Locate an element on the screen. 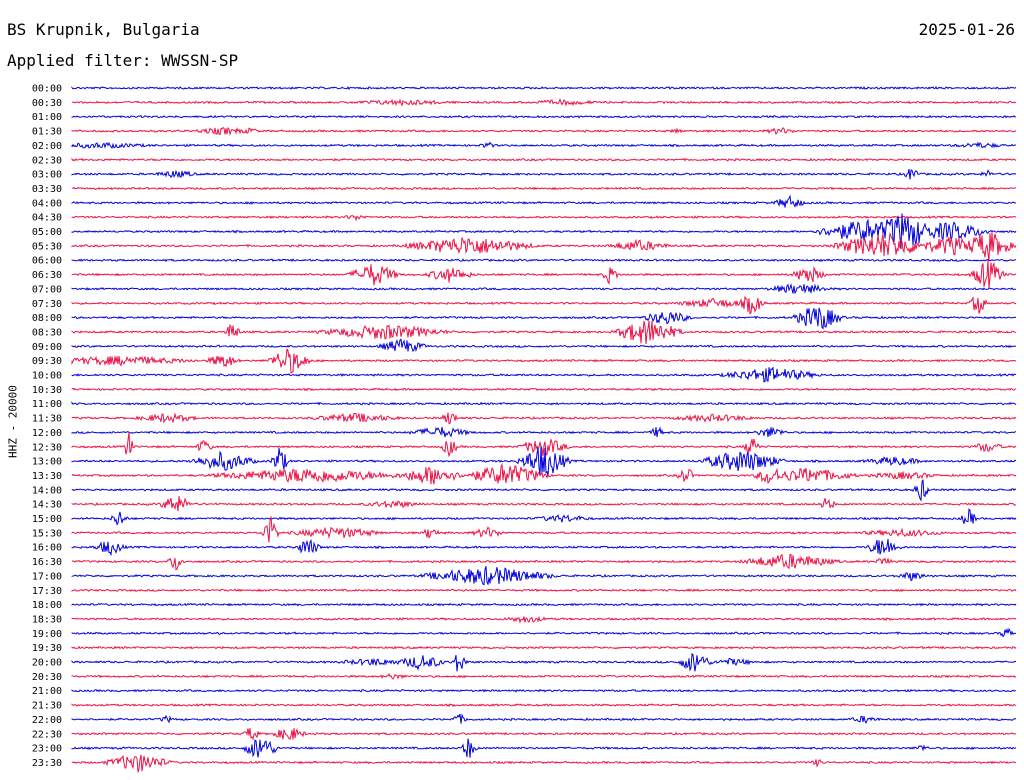  row-time-label: 14:00 is located at coordinates (47, 490).